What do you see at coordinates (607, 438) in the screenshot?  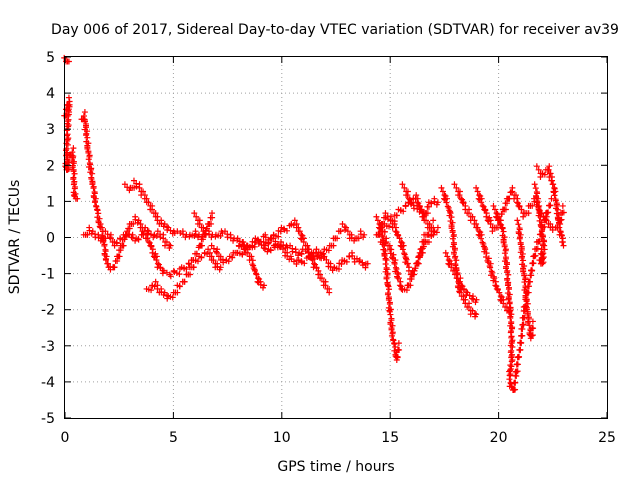 I see `x-tick-label: 25` at bounding box center [607, 438].